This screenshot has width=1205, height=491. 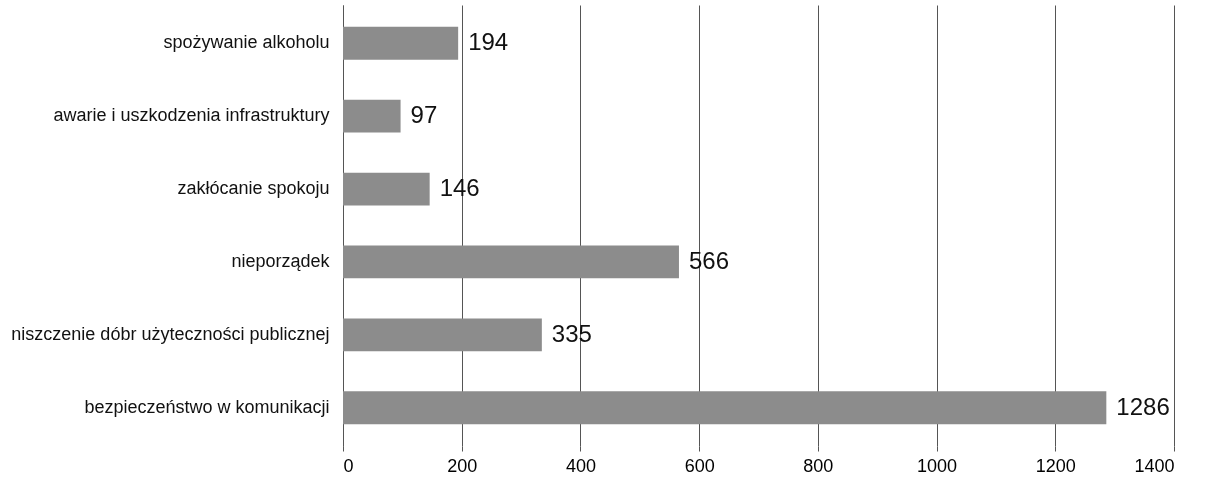 What do you see at coordinates (1143, 406) in the screenshot?
I see `data-label: 1286` at bounding box center [1143, 406].